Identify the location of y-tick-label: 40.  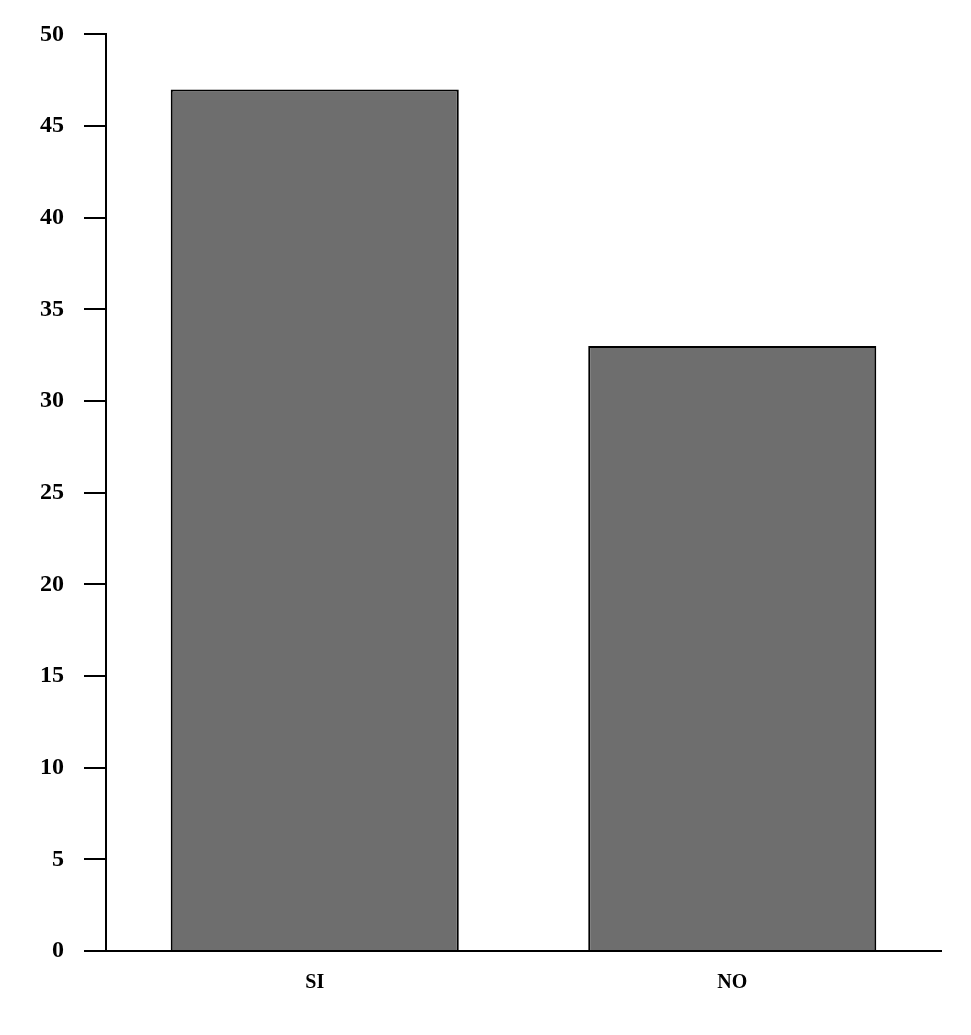
(52, 215).